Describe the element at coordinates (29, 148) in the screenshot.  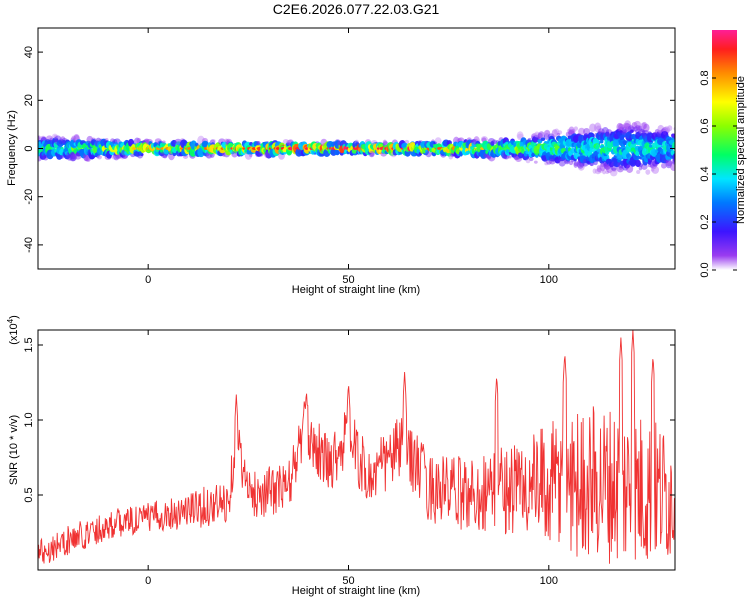
I see `spectrogram-y-tick-label: 0` at that location.